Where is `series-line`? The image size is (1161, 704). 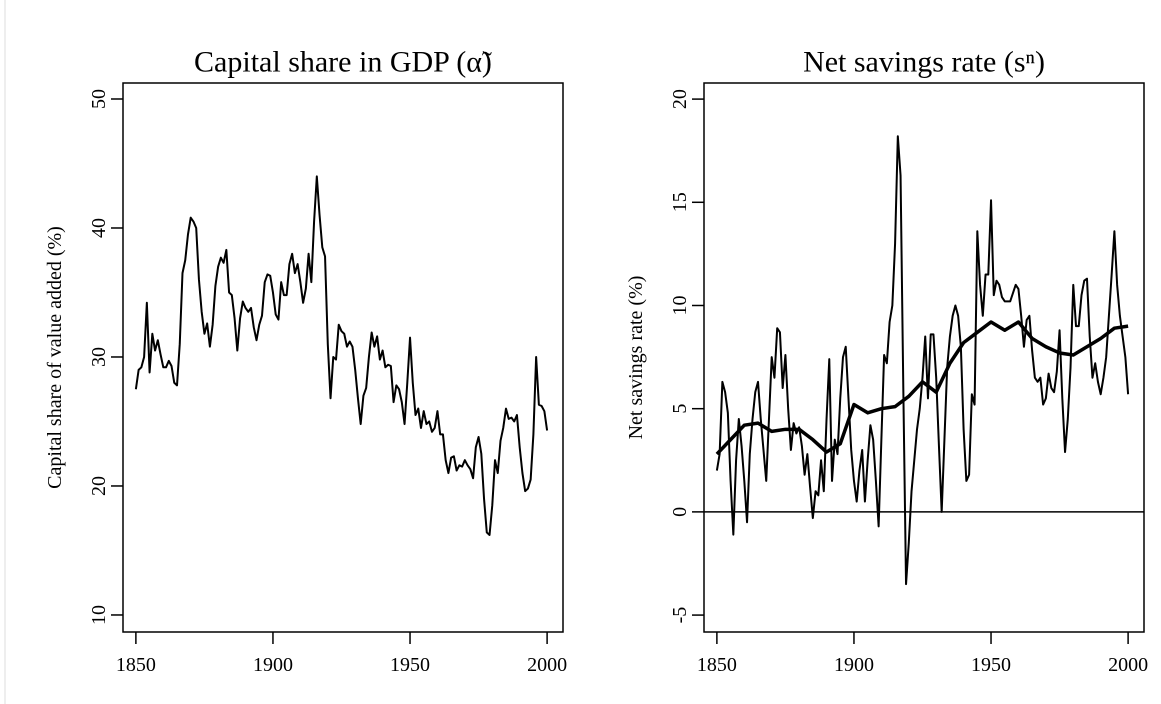
series-line is located at coordinates (922, 388).